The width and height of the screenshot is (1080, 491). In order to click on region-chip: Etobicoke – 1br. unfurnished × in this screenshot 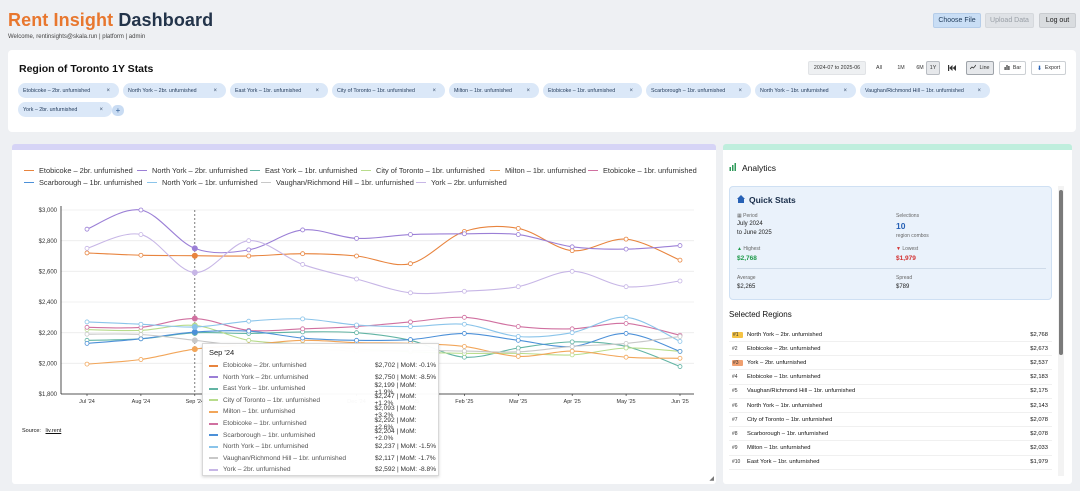, I will do `click(592, 90)`.